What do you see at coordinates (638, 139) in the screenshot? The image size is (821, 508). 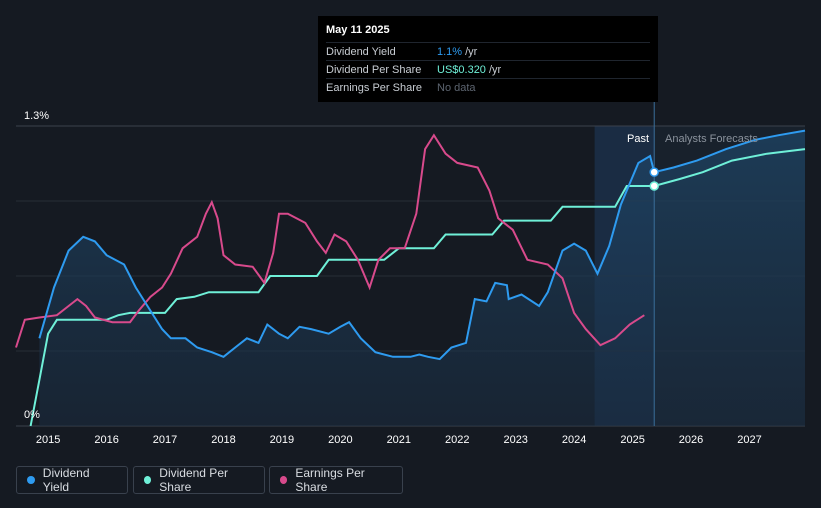 I see `past-label: Past` at bounding box center [638, 139].